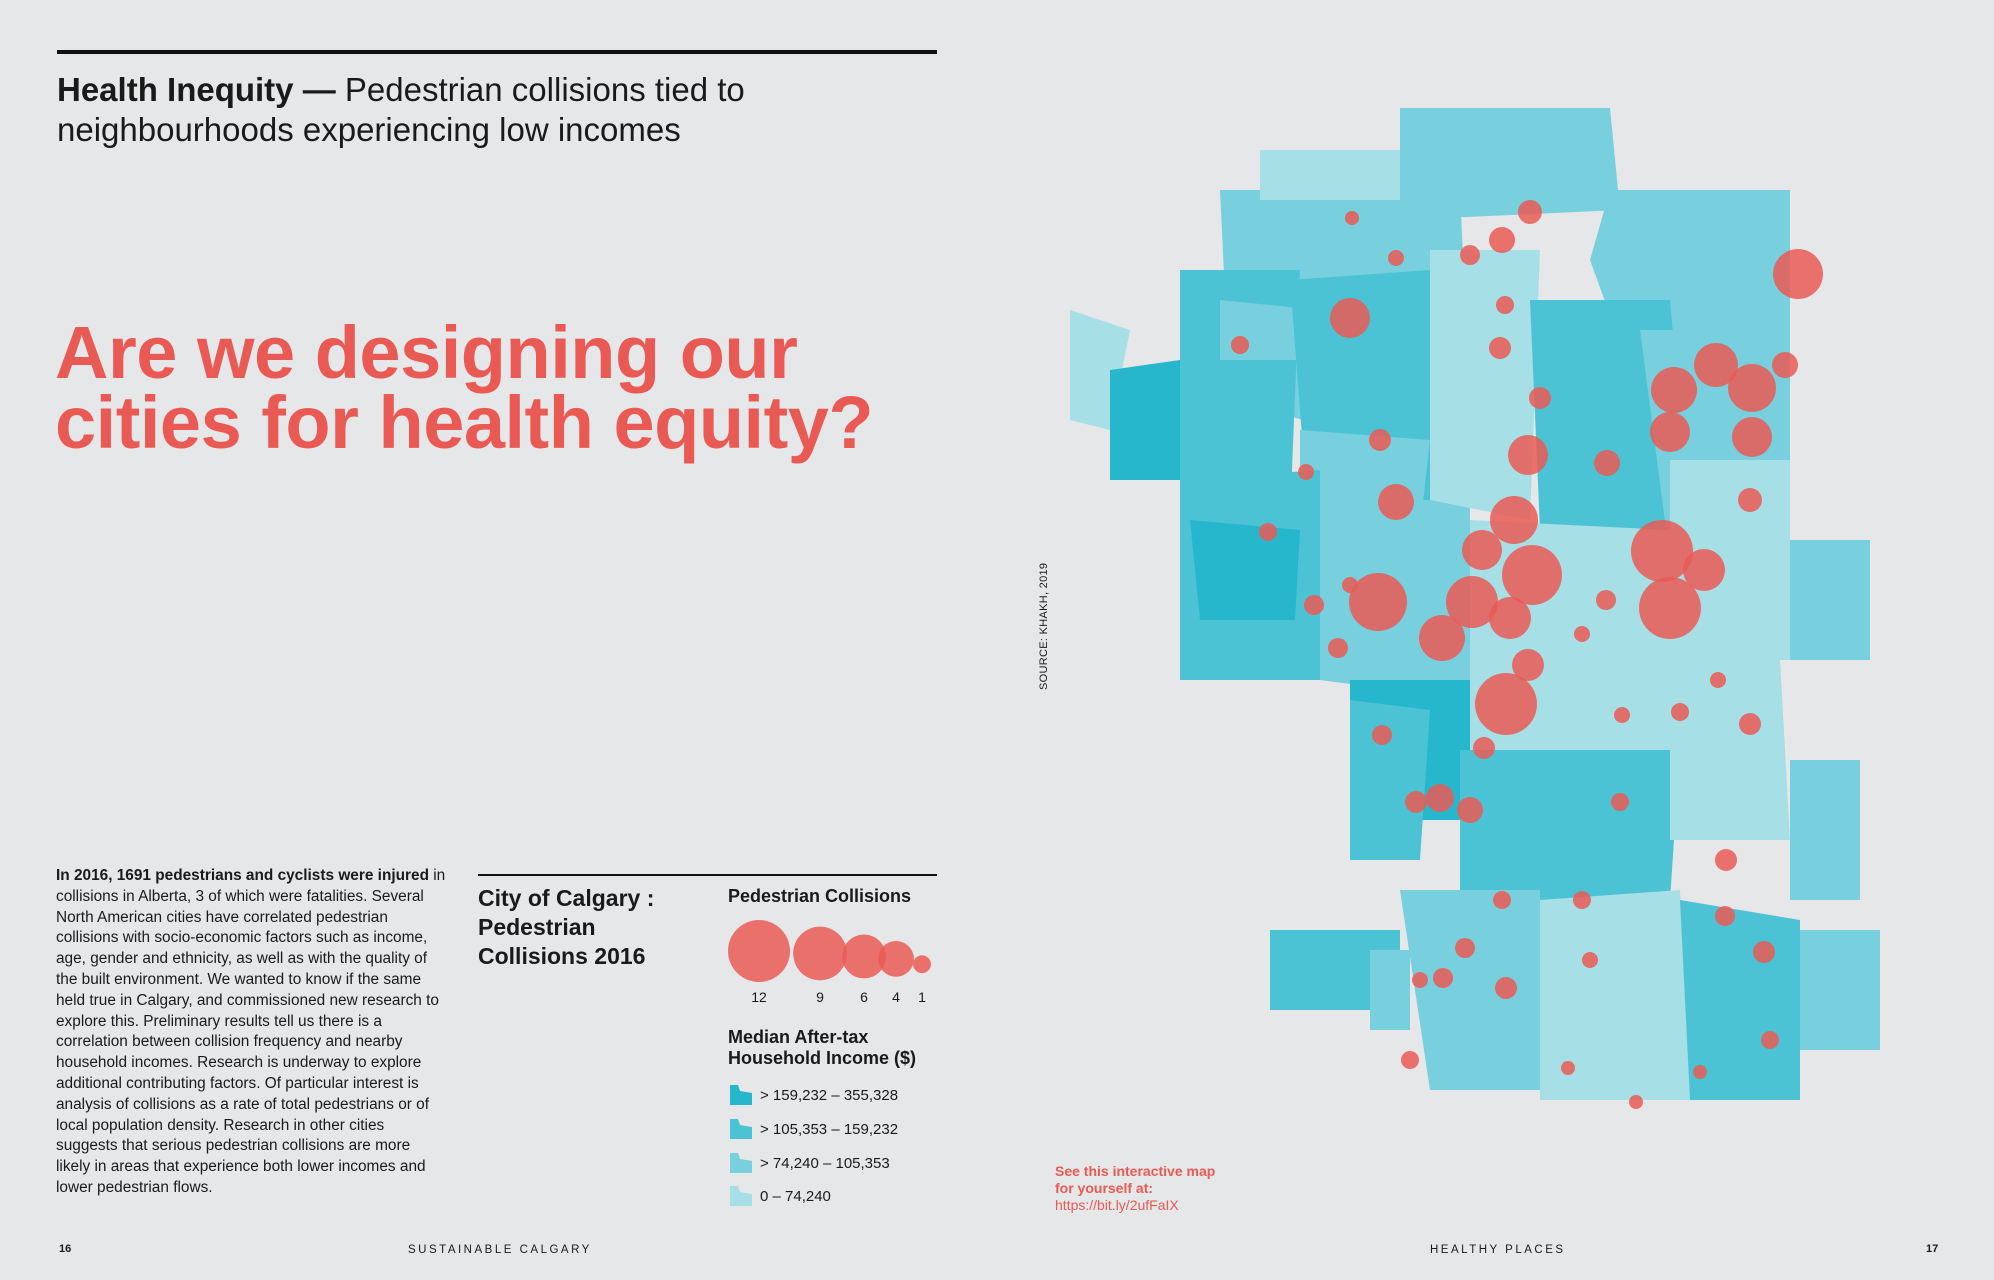  Describe the element at coordinates (829, 1095) in the screenshot. I see `income-class-label: > 159,232 – 355,328` at that location.